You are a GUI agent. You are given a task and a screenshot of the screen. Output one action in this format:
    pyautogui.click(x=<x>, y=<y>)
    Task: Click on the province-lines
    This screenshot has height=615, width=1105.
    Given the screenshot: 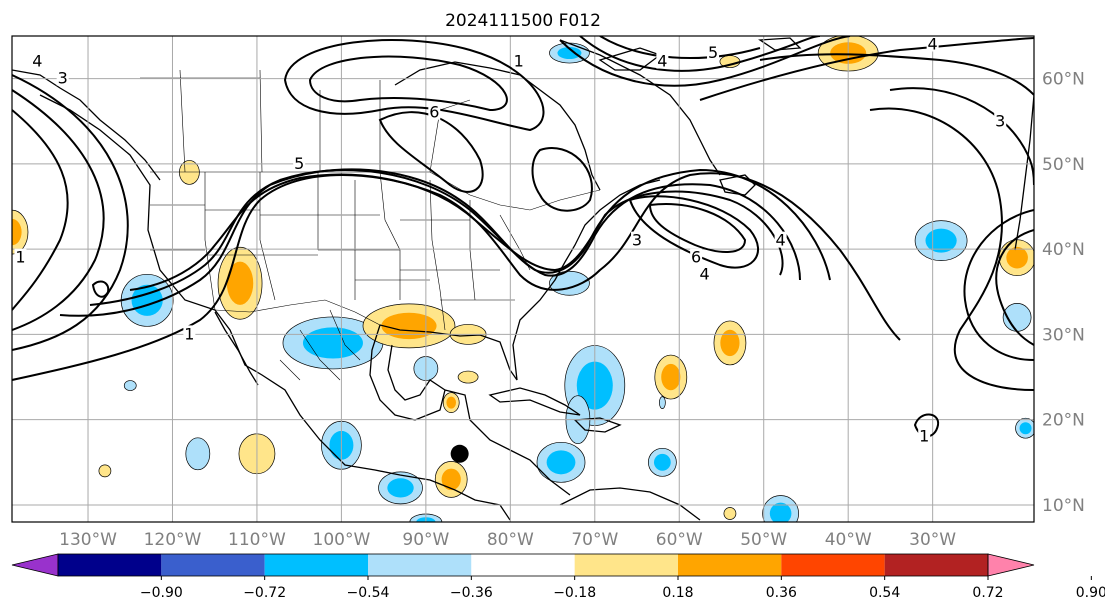 What is the action you would take?
    pyautogui.click(x=305, y=121)
    